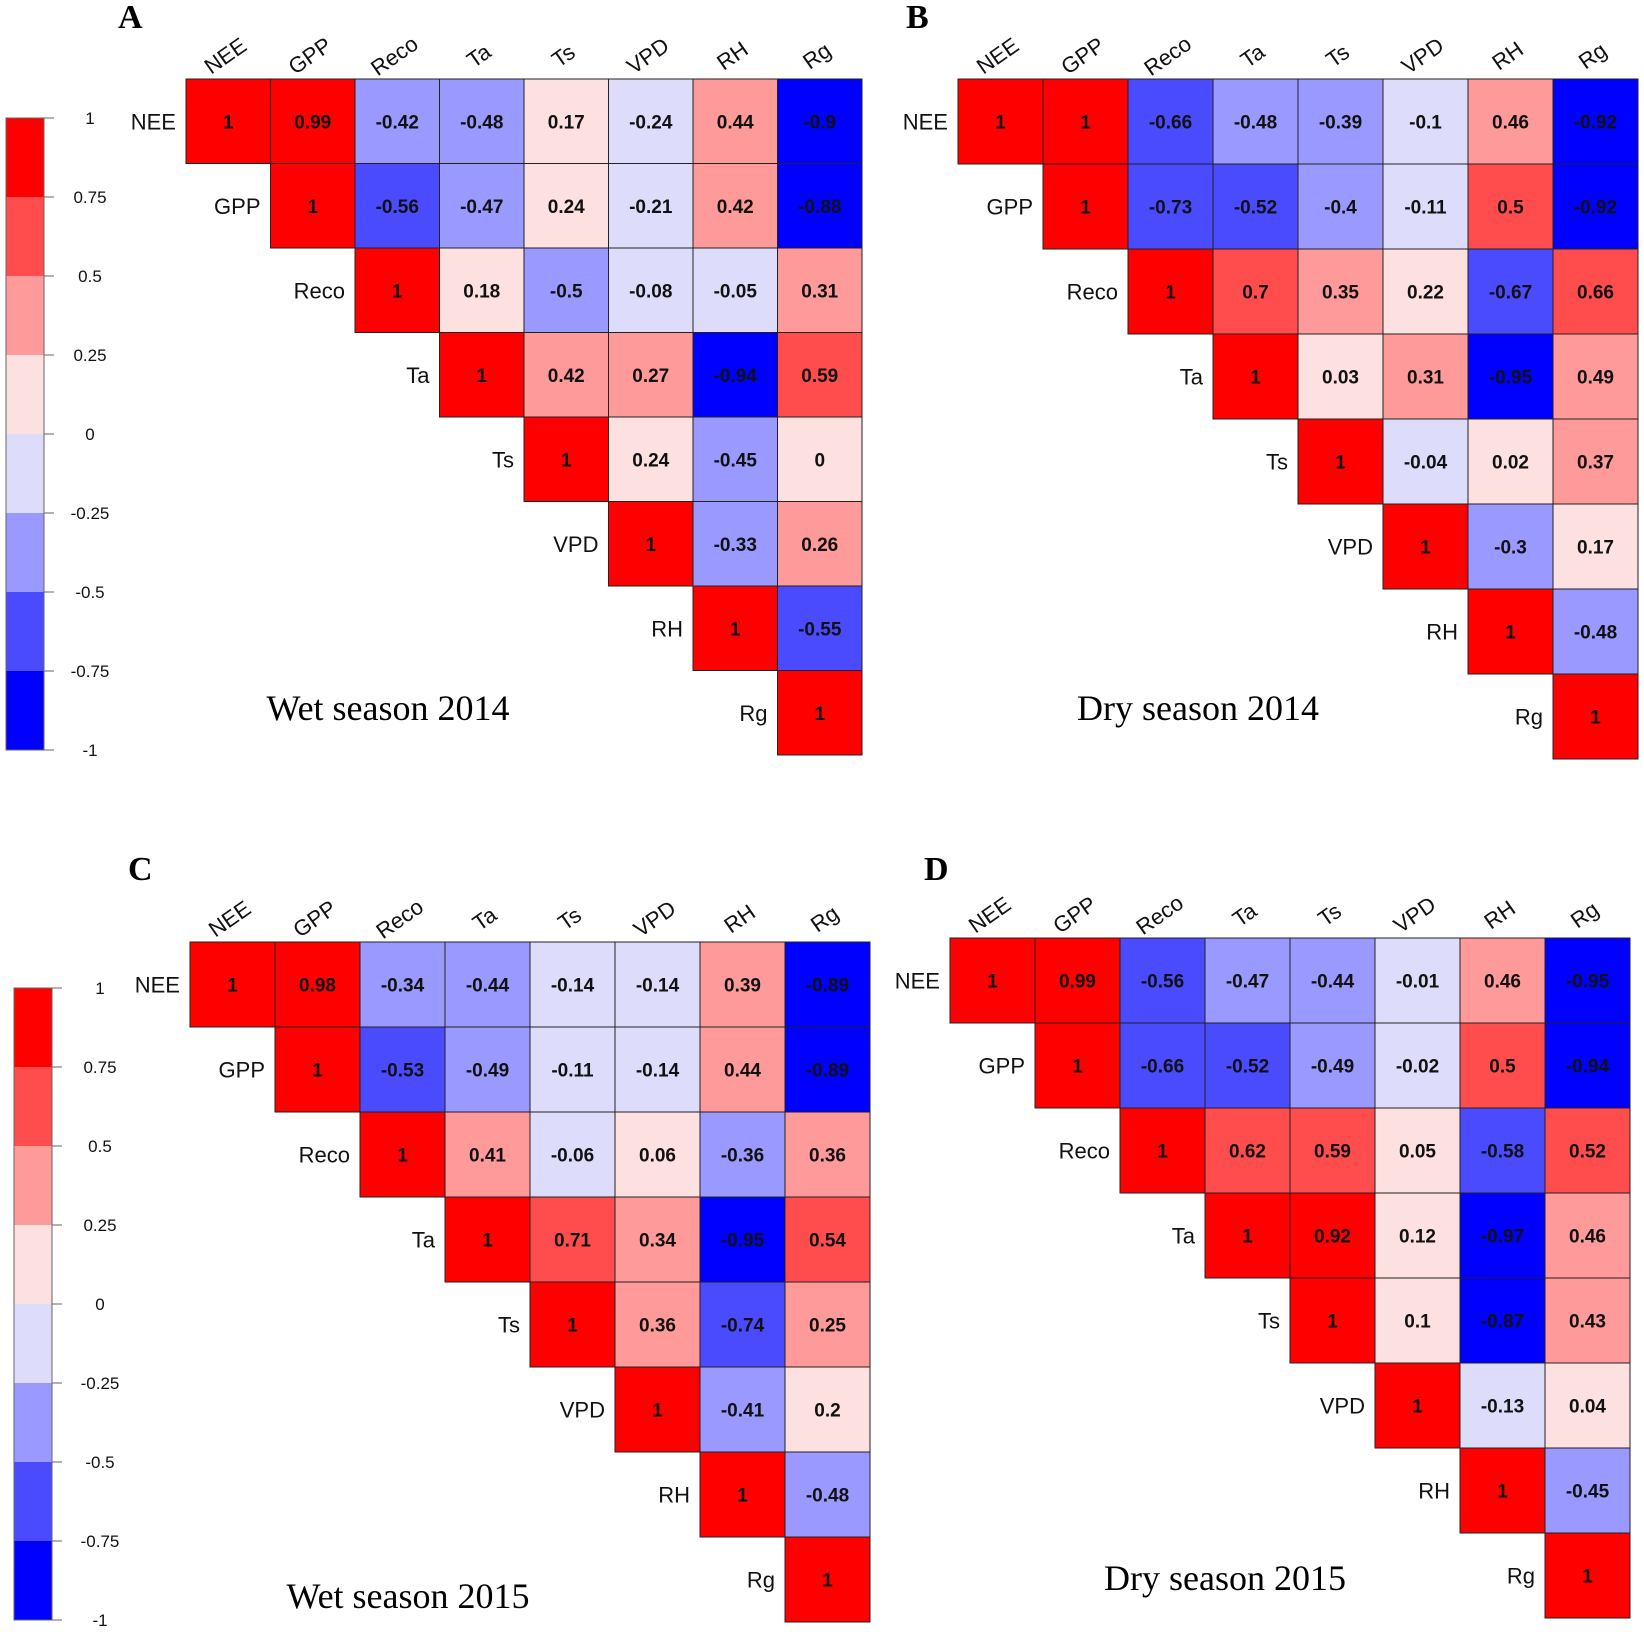  Describe the element at coordinates (90, 276) in the screenshot. I see `colorbar-tick-label: 0.5` at that location.